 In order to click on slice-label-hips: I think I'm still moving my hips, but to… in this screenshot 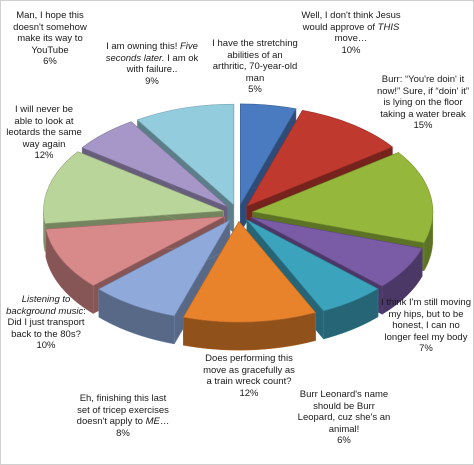, I will do `click(426, 325)`.